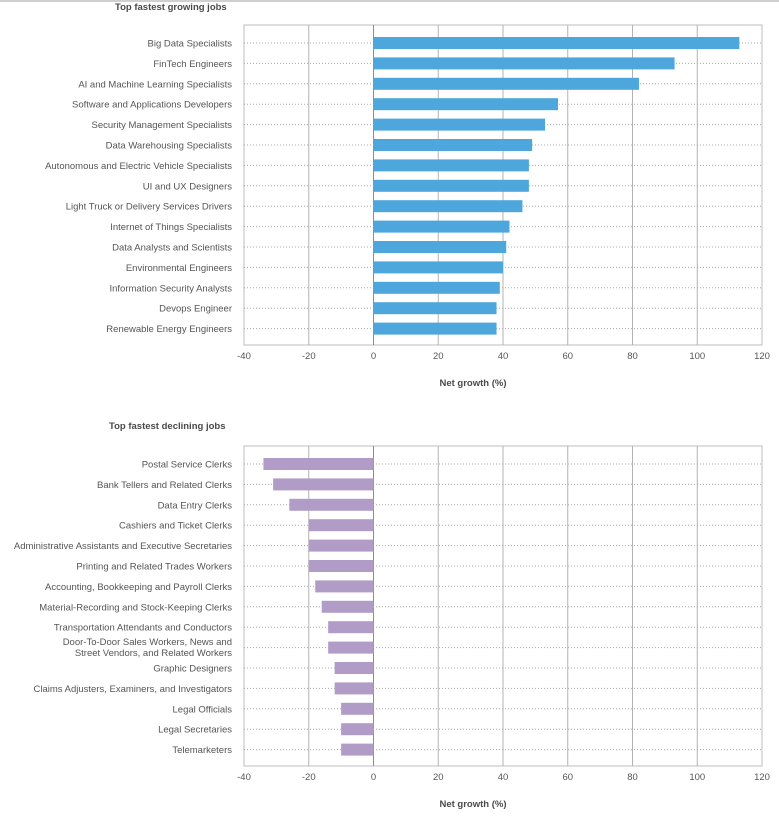 The image size is (779, 821). Describe the element at coordinates (172, 248) in the screenshot. I see `category-label: Data Analysts and Scientists` at that location.